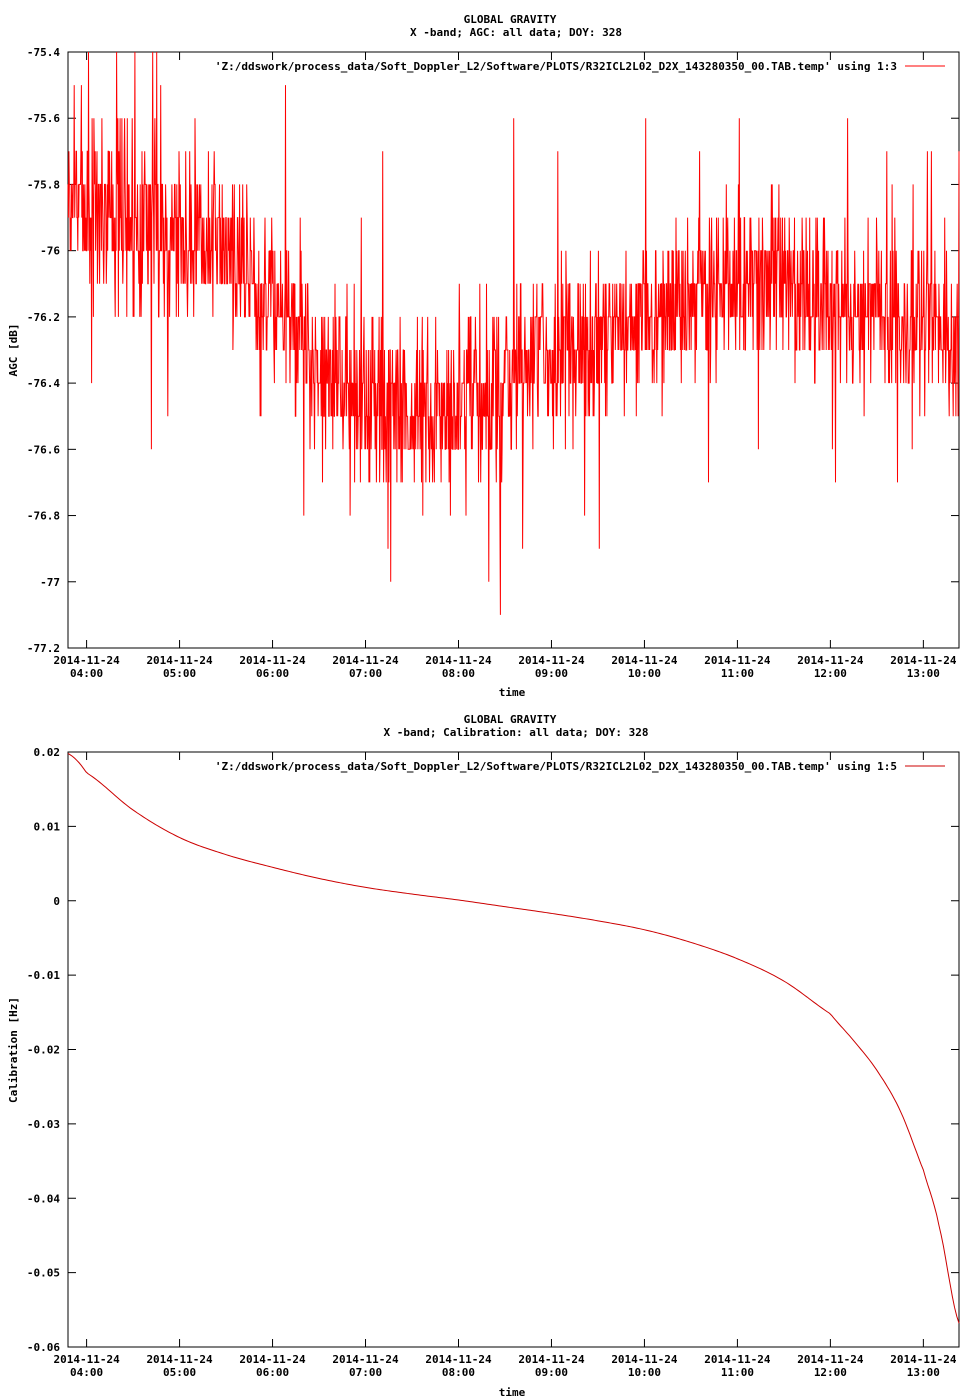 The height and width of the screenshot is (1400, 980). I want to click on agc-x-tick-label: 2014-11-24 13:00, so click(923, 667).